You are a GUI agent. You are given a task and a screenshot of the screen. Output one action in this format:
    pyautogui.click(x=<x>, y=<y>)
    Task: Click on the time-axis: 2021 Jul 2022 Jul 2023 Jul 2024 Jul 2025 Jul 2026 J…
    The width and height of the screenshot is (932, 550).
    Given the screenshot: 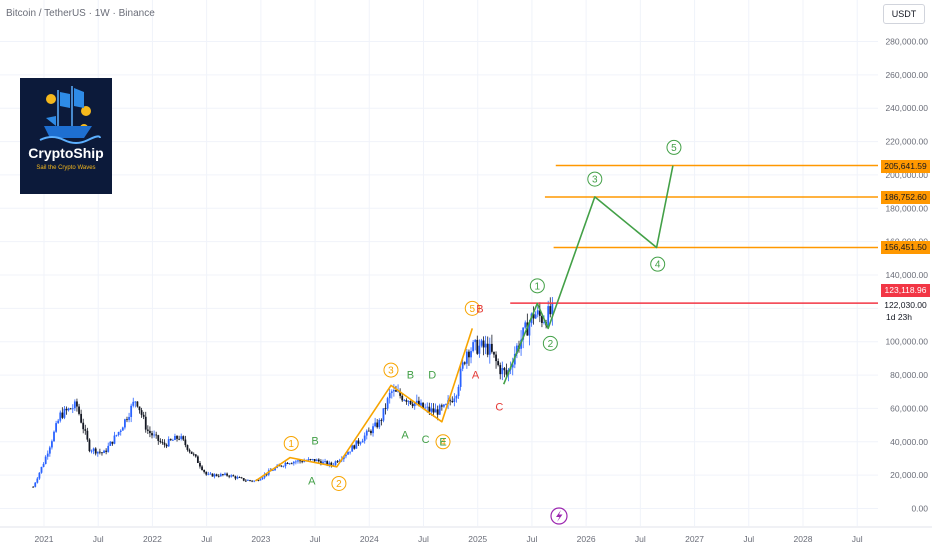 What is the action you would take?
    pyautogui.click(x=466, y=535)
    